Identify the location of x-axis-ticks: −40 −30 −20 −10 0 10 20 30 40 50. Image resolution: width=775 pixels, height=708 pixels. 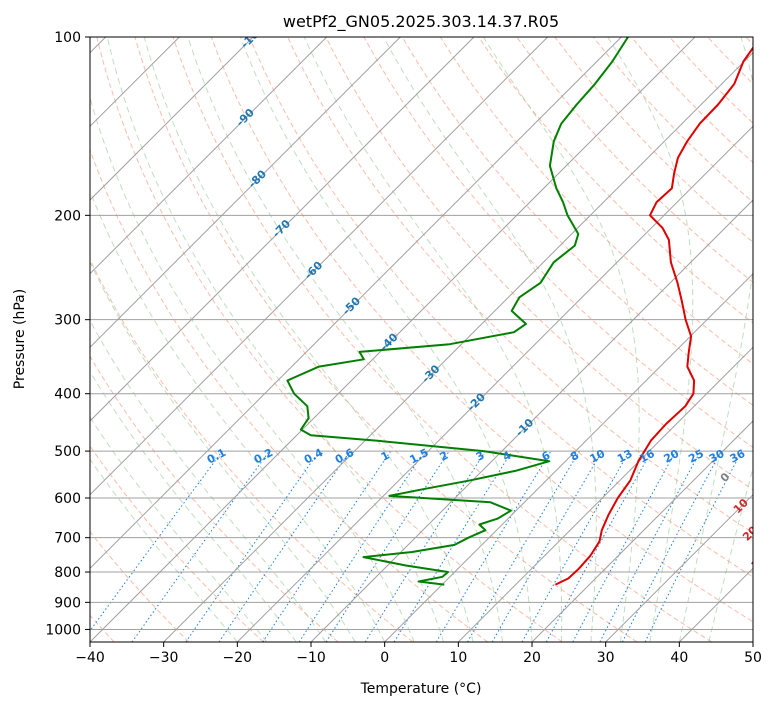
(418, 654).